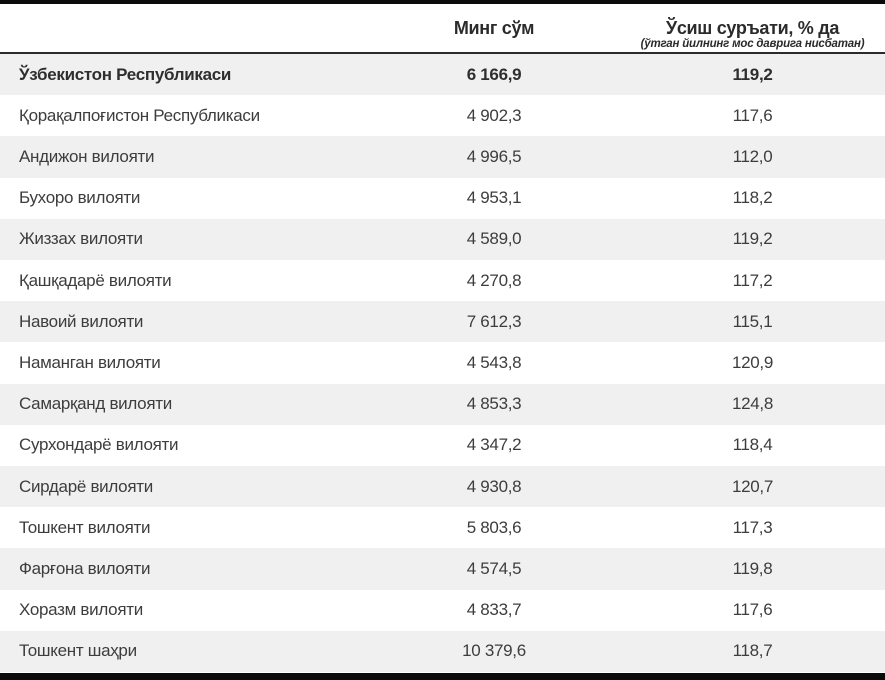 The image size is (885, 680). Describe the element at coordinates (752, 363) in the screenshot. I see `growth-value: 120,9` at that location.